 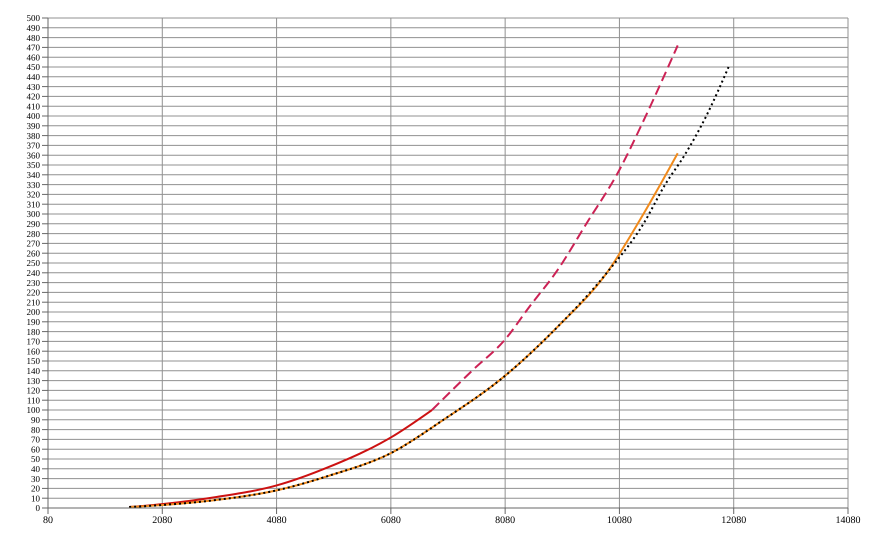 I want to click on y-tick-label: 330, so click(x=33, y=185).